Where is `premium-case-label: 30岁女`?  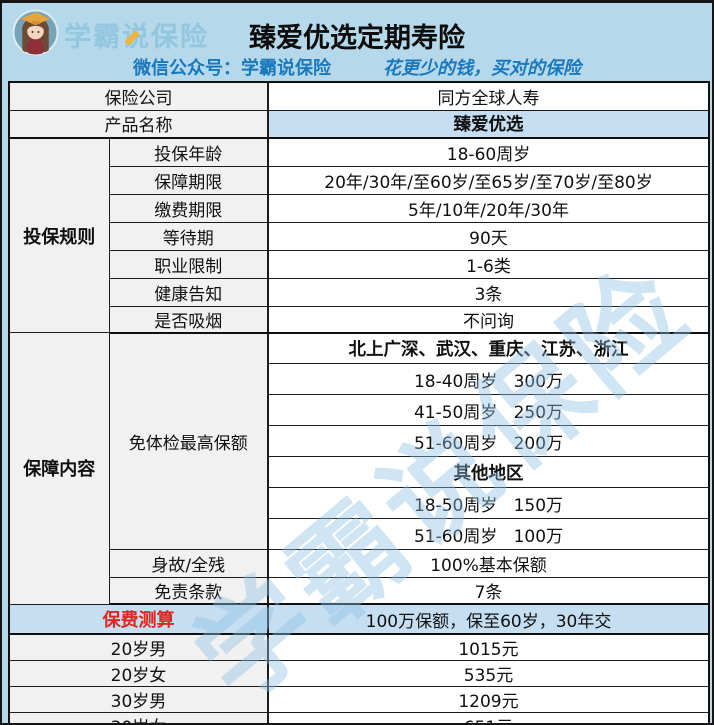
premium-case-label: 30岁女 is located at coordinates (138, 717).